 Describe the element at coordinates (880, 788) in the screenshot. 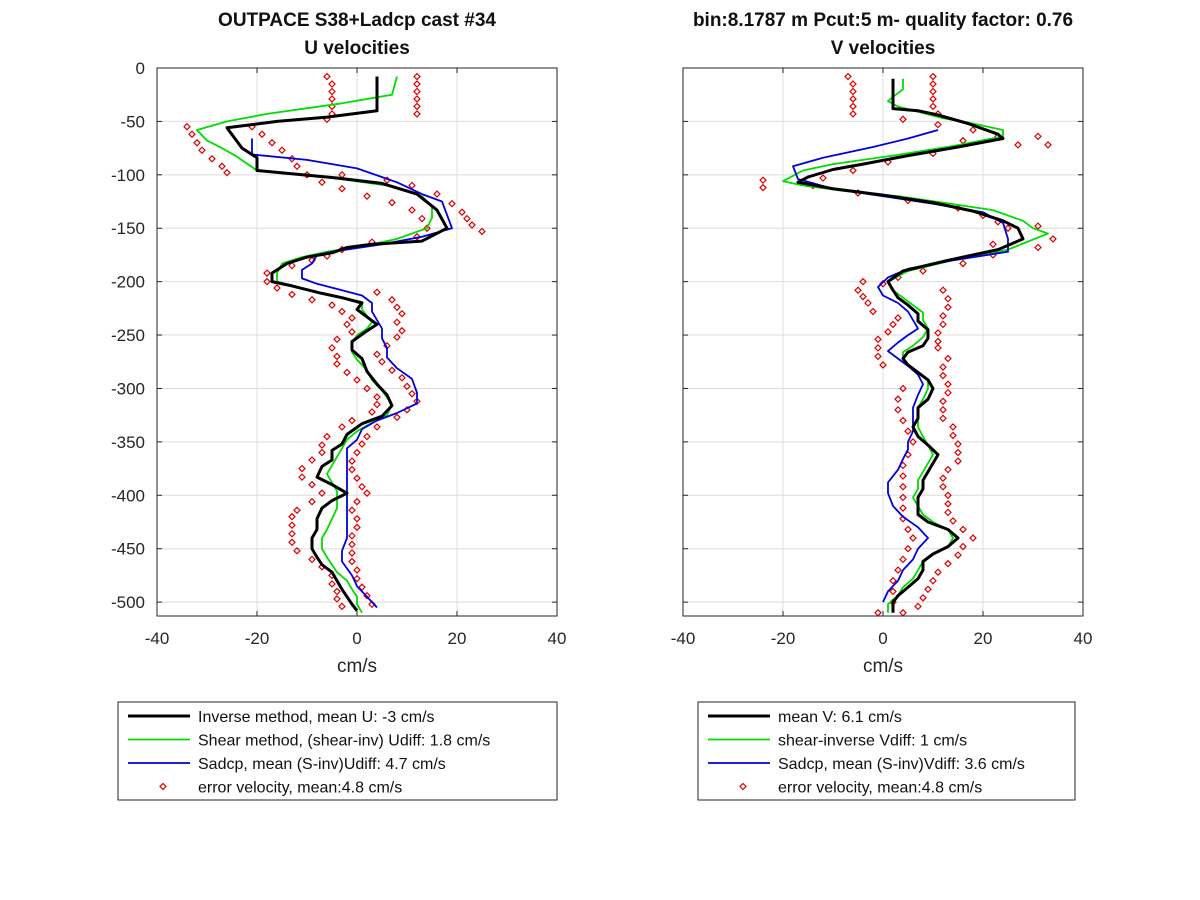

I see `v-legend-error-label: error velocity, mean:4.8 cm/s` at that location.